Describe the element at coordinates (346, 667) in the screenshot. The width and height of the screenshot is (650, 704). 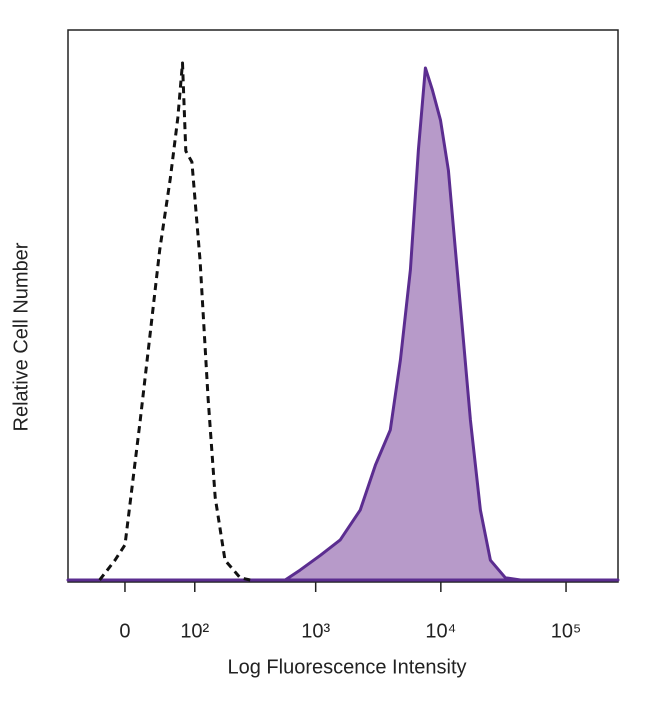
I see `x-axis-label: Log Fluorescence Intensity` at that location.